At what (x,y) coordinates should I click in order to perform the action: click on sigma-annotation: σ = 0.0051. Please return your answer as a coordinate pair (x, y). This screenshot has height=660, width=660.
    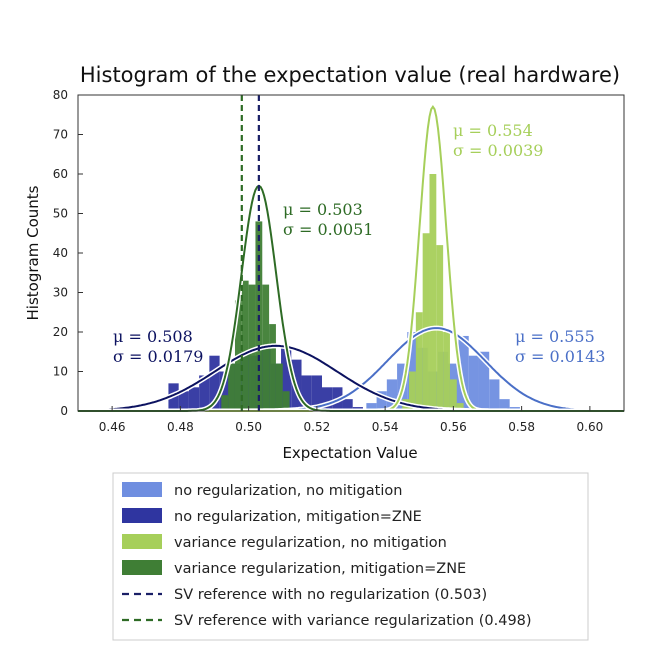
    Looking at the image, I should click on (328, 229).